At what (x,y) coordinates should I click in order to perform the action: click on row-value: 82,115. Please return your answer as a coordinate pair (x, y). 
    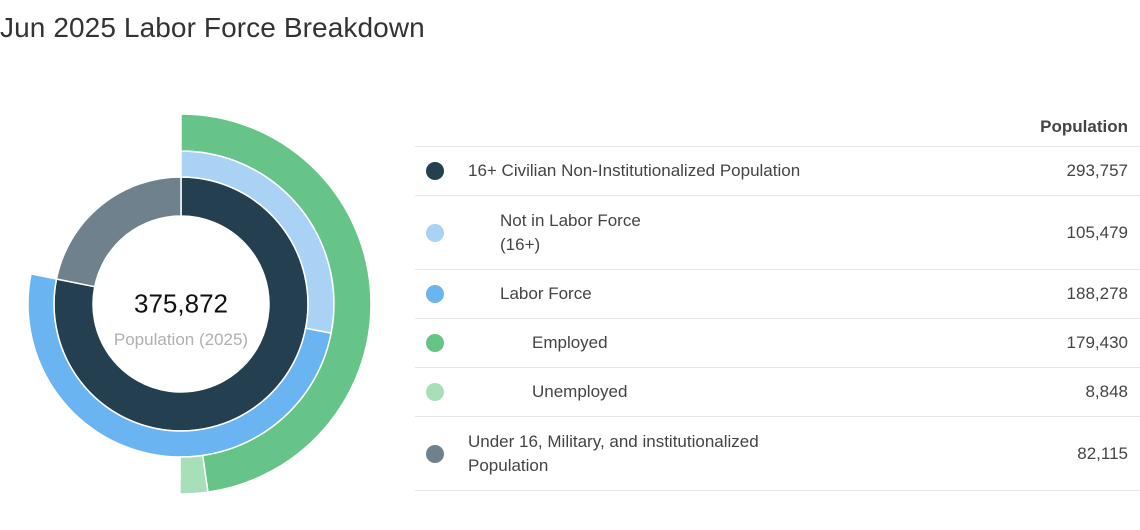
    Looking at the image, I should click on (1102, 453).